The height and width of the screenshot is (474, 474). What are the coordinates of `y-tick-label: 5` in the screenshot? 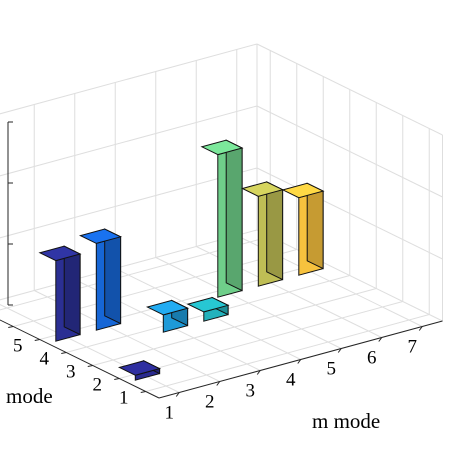 It's located at (18, 346).